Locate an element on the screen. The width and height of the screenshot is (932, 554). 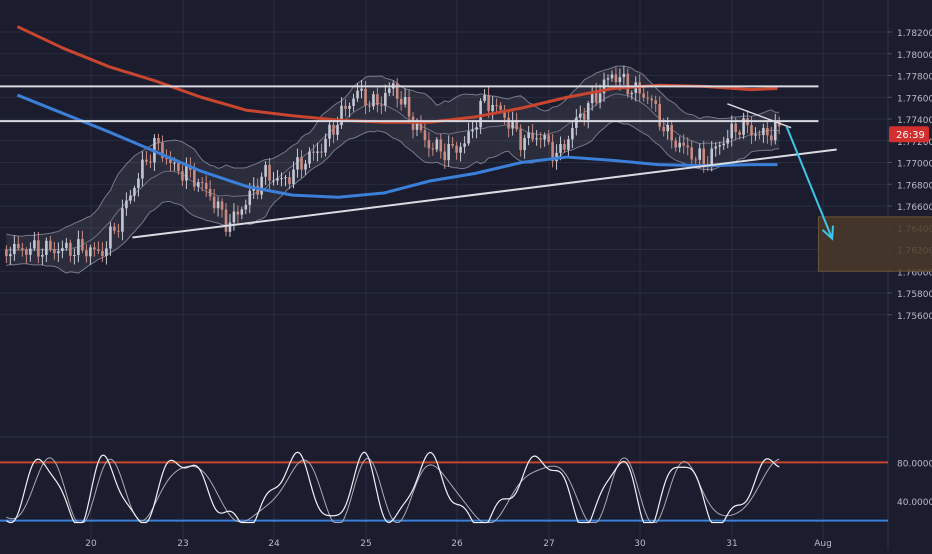
time-tick-label: 27 is located at coordinates (548, 544).